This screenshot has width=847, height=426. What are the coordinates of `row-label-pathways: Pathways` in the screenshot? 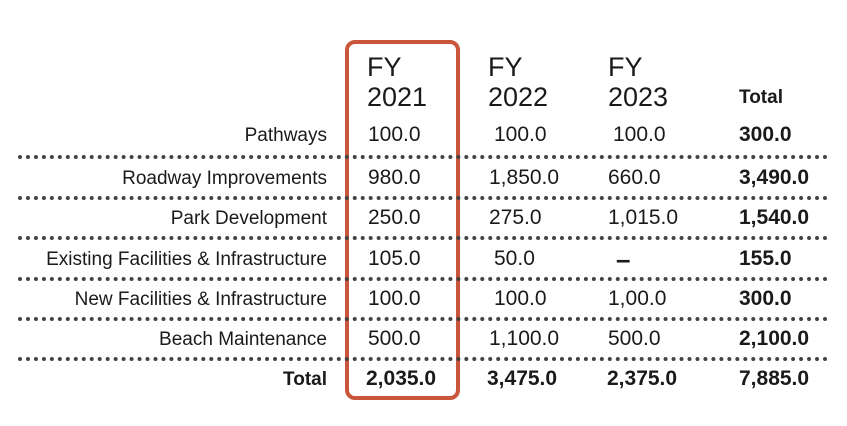 It's located at (285, 135).